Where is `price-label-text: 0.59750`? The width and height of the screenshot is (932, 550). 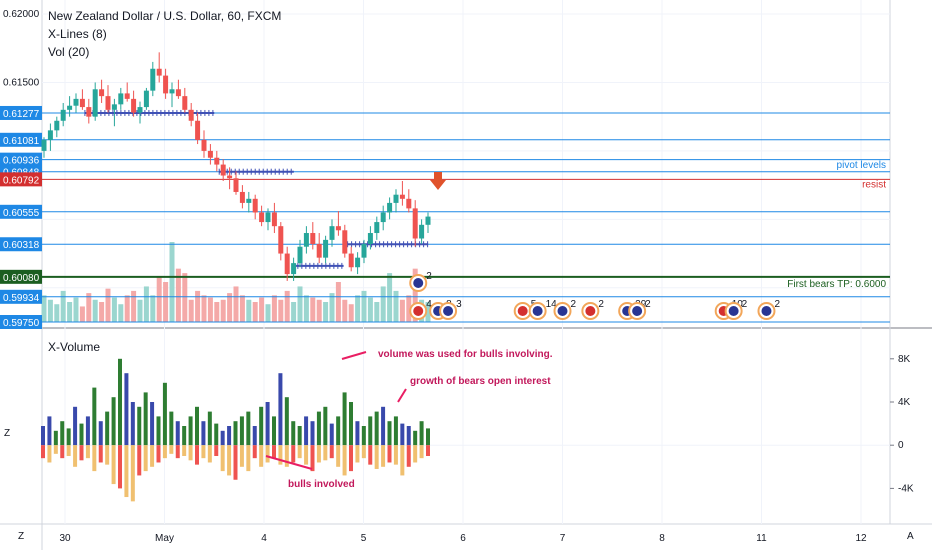
price-label-text: 0.59750 is located at coordinates (21, 323).